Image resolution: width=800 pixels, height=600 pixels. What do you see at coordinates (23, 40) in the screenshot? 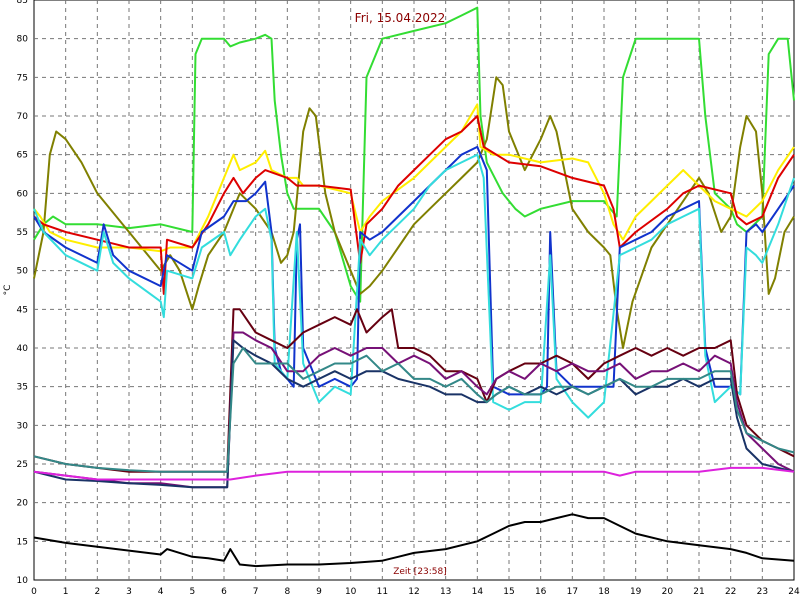
I see `y-tick-label: 80` at bounding box center [23, 40].